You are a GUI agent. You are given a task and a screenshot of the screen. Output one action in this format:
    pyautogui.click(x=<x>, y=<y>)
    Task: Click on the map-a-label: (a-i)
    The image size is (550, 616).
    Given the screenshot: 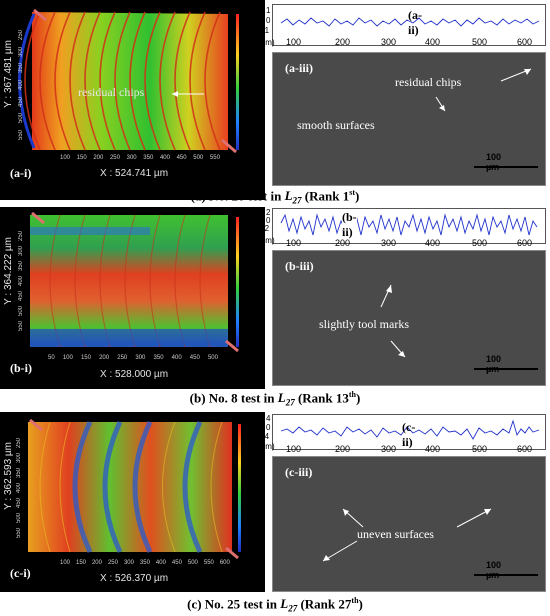 What is the action you would take?
    pyautogui.click(x=21, y=173)
    